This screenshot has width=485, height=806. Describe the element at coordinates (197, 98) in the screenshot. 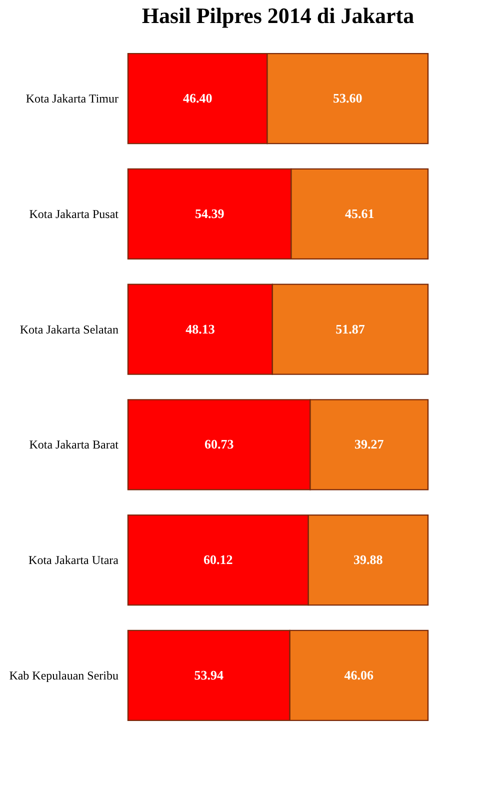

I see `data-label: 46.40` at that location.